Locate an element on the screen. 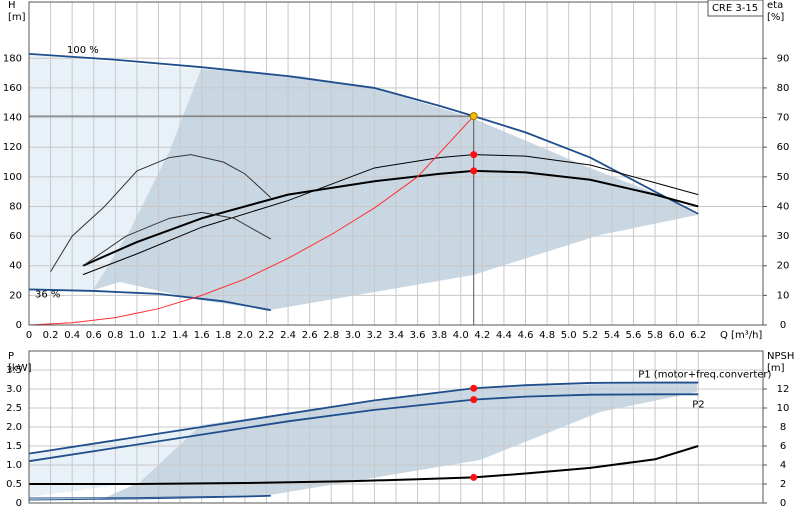 The width and height of the screenshot is (800, 520). y-tick-label: 1.5 is located at coordinates (14, 446).